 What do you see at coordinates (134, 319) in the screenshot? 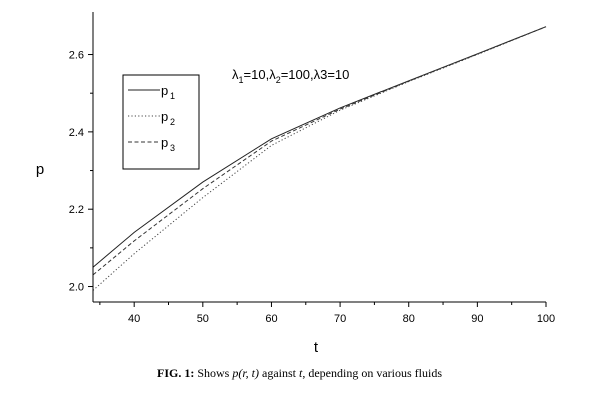
I see `x-tick-label: 40` at bounding box center [134, 319].